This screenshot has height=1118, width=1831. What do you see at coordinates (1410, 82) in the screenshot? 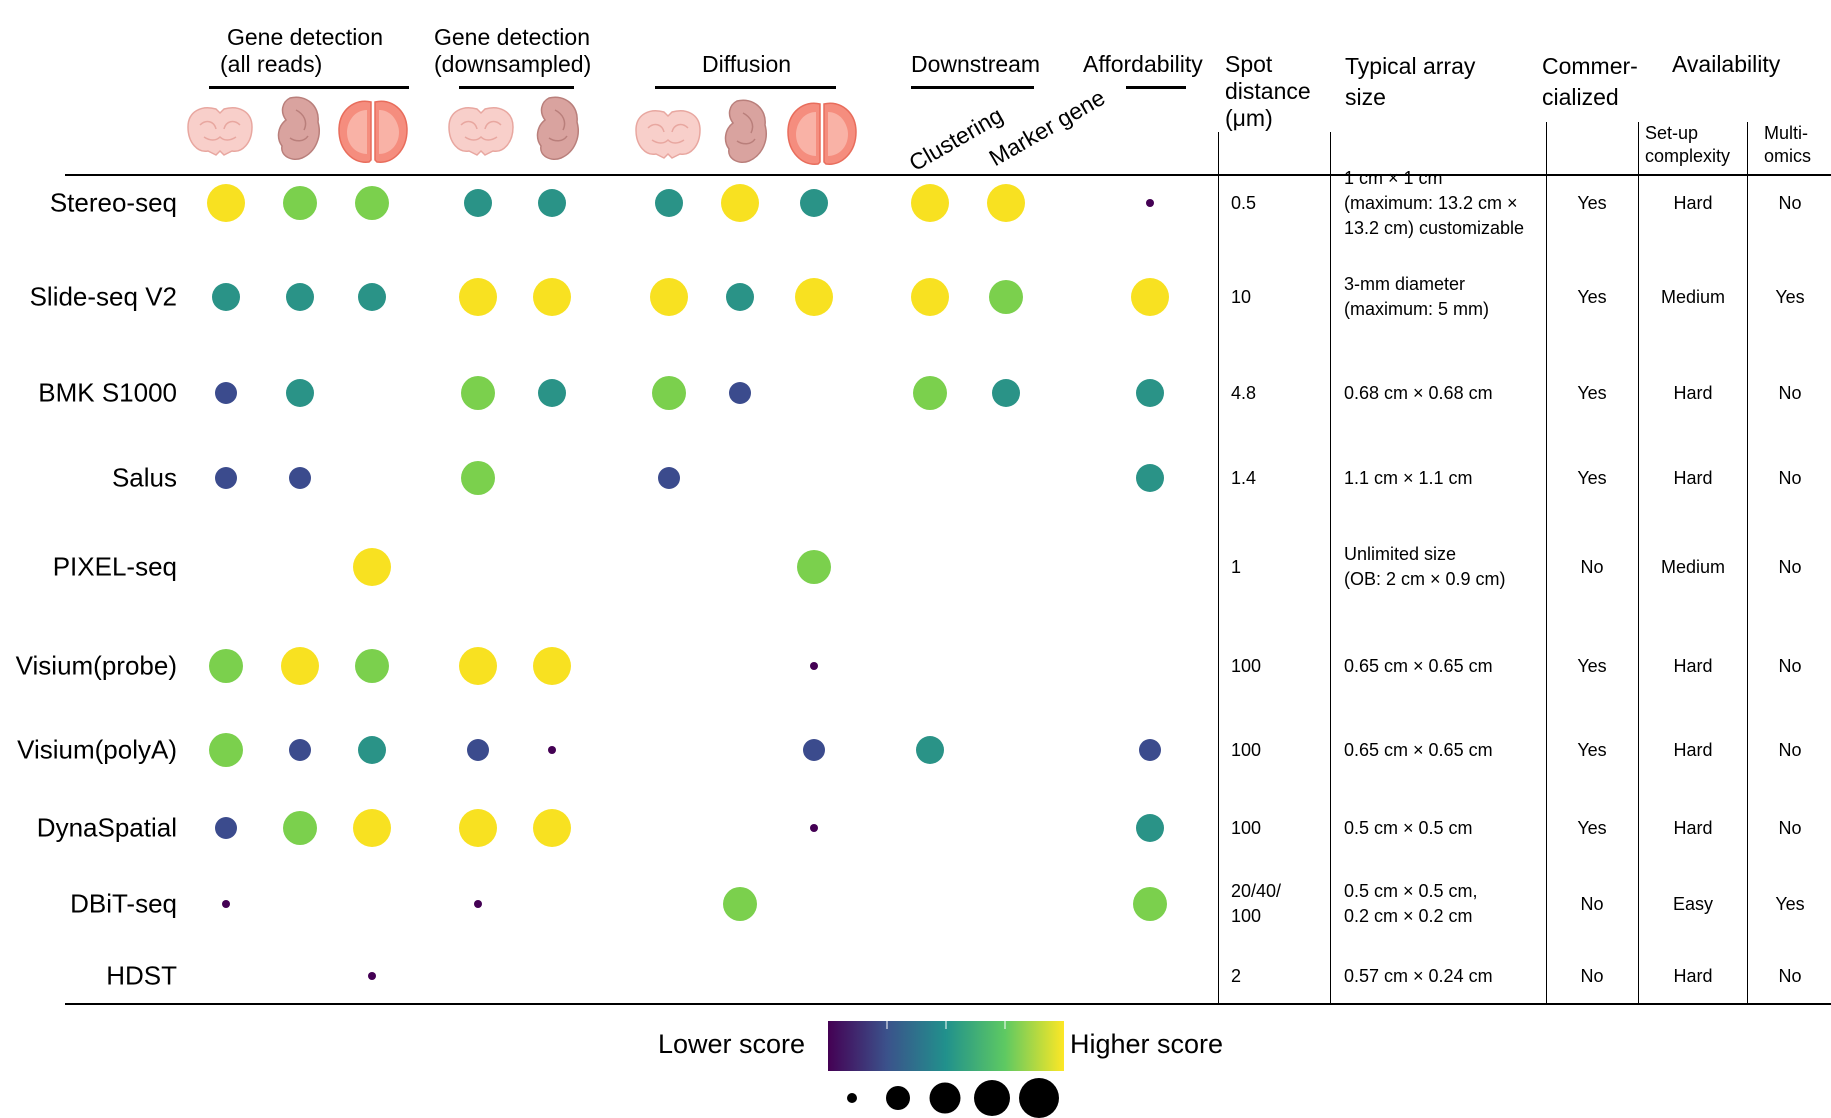
I see `header-array-size: Typical array size` at bounding box center [1410, 82].